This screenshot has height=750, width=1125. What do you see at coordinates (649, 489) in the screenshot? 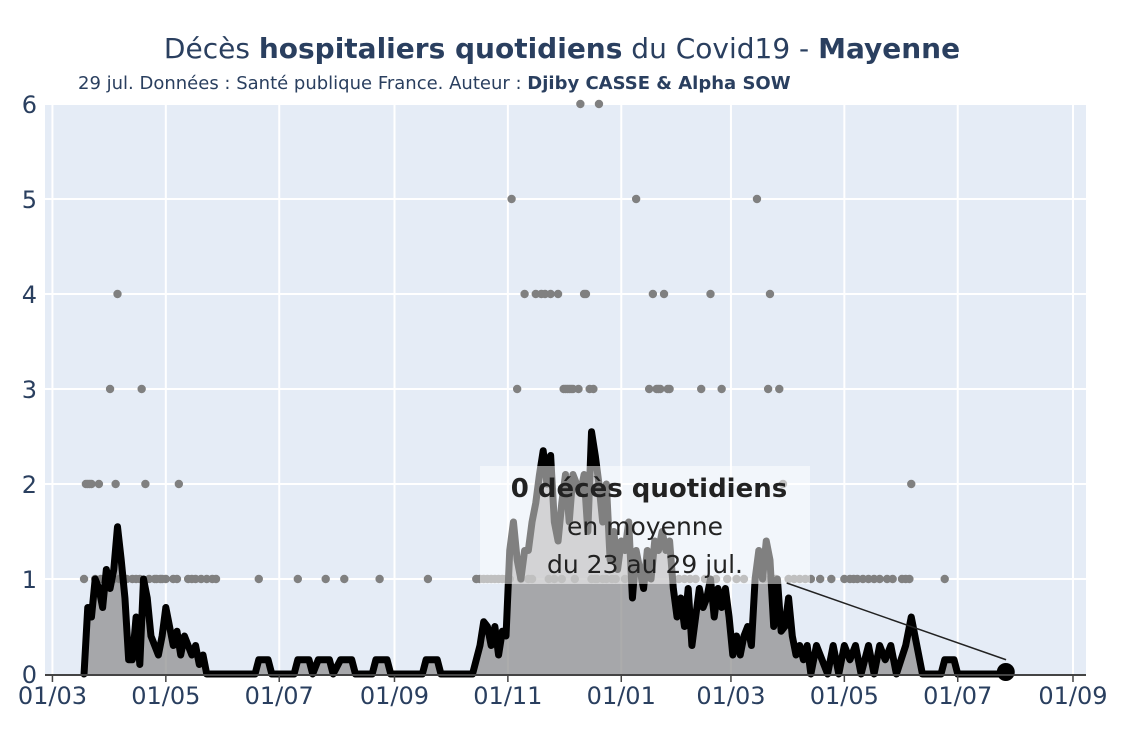
I see `annotation-headline: 0 décès quotidiens` at bounding box center [649, 489].